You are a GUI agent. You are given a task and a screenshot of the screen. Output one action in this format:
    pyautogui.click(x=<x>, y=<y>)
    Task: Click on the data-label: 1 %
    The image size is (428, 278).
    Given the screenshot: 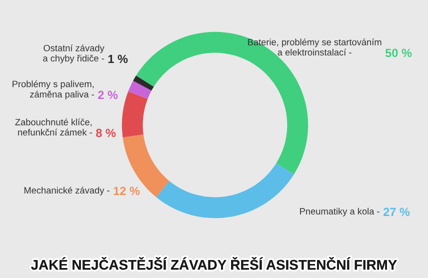 What is the action you would take?
    pyautogui.click(x=118, y=59)
    